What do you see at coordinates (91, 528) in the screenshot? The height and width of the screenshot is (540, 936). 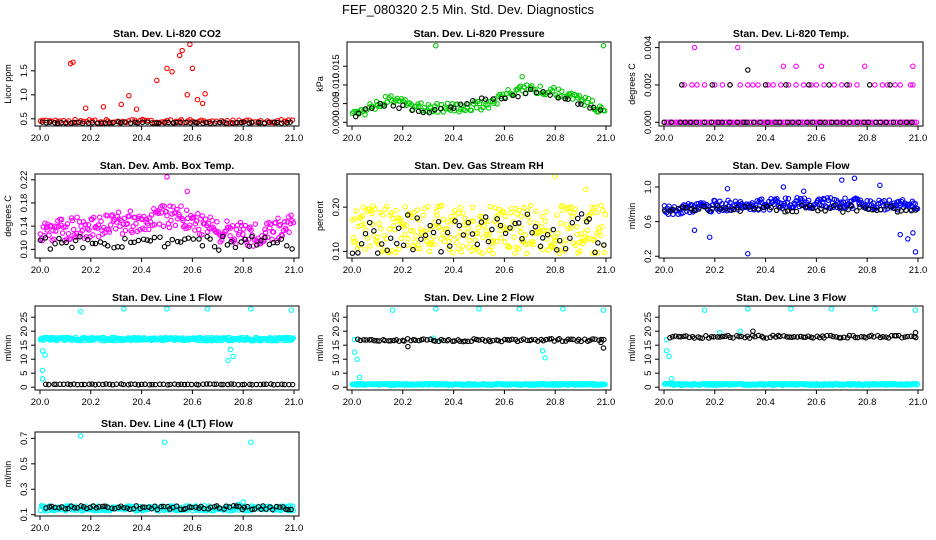 I see `x-tick-label: 20.2` at bounding box center [91, 528].